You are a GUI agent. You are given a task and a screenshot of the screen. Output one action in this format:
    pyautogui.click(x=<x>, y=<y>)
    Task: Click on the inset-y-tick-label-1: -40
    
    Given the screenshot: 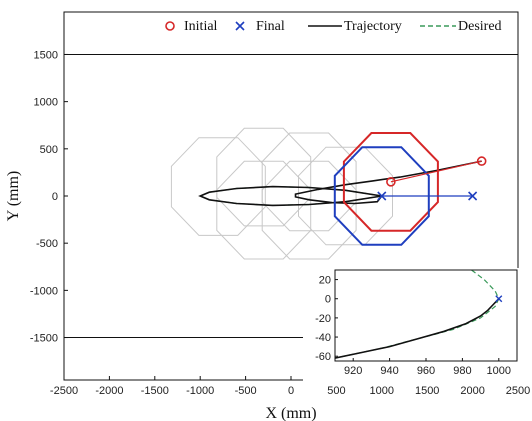 What is the action you would take?
    pyautogui.click(x=323, y=338)
    